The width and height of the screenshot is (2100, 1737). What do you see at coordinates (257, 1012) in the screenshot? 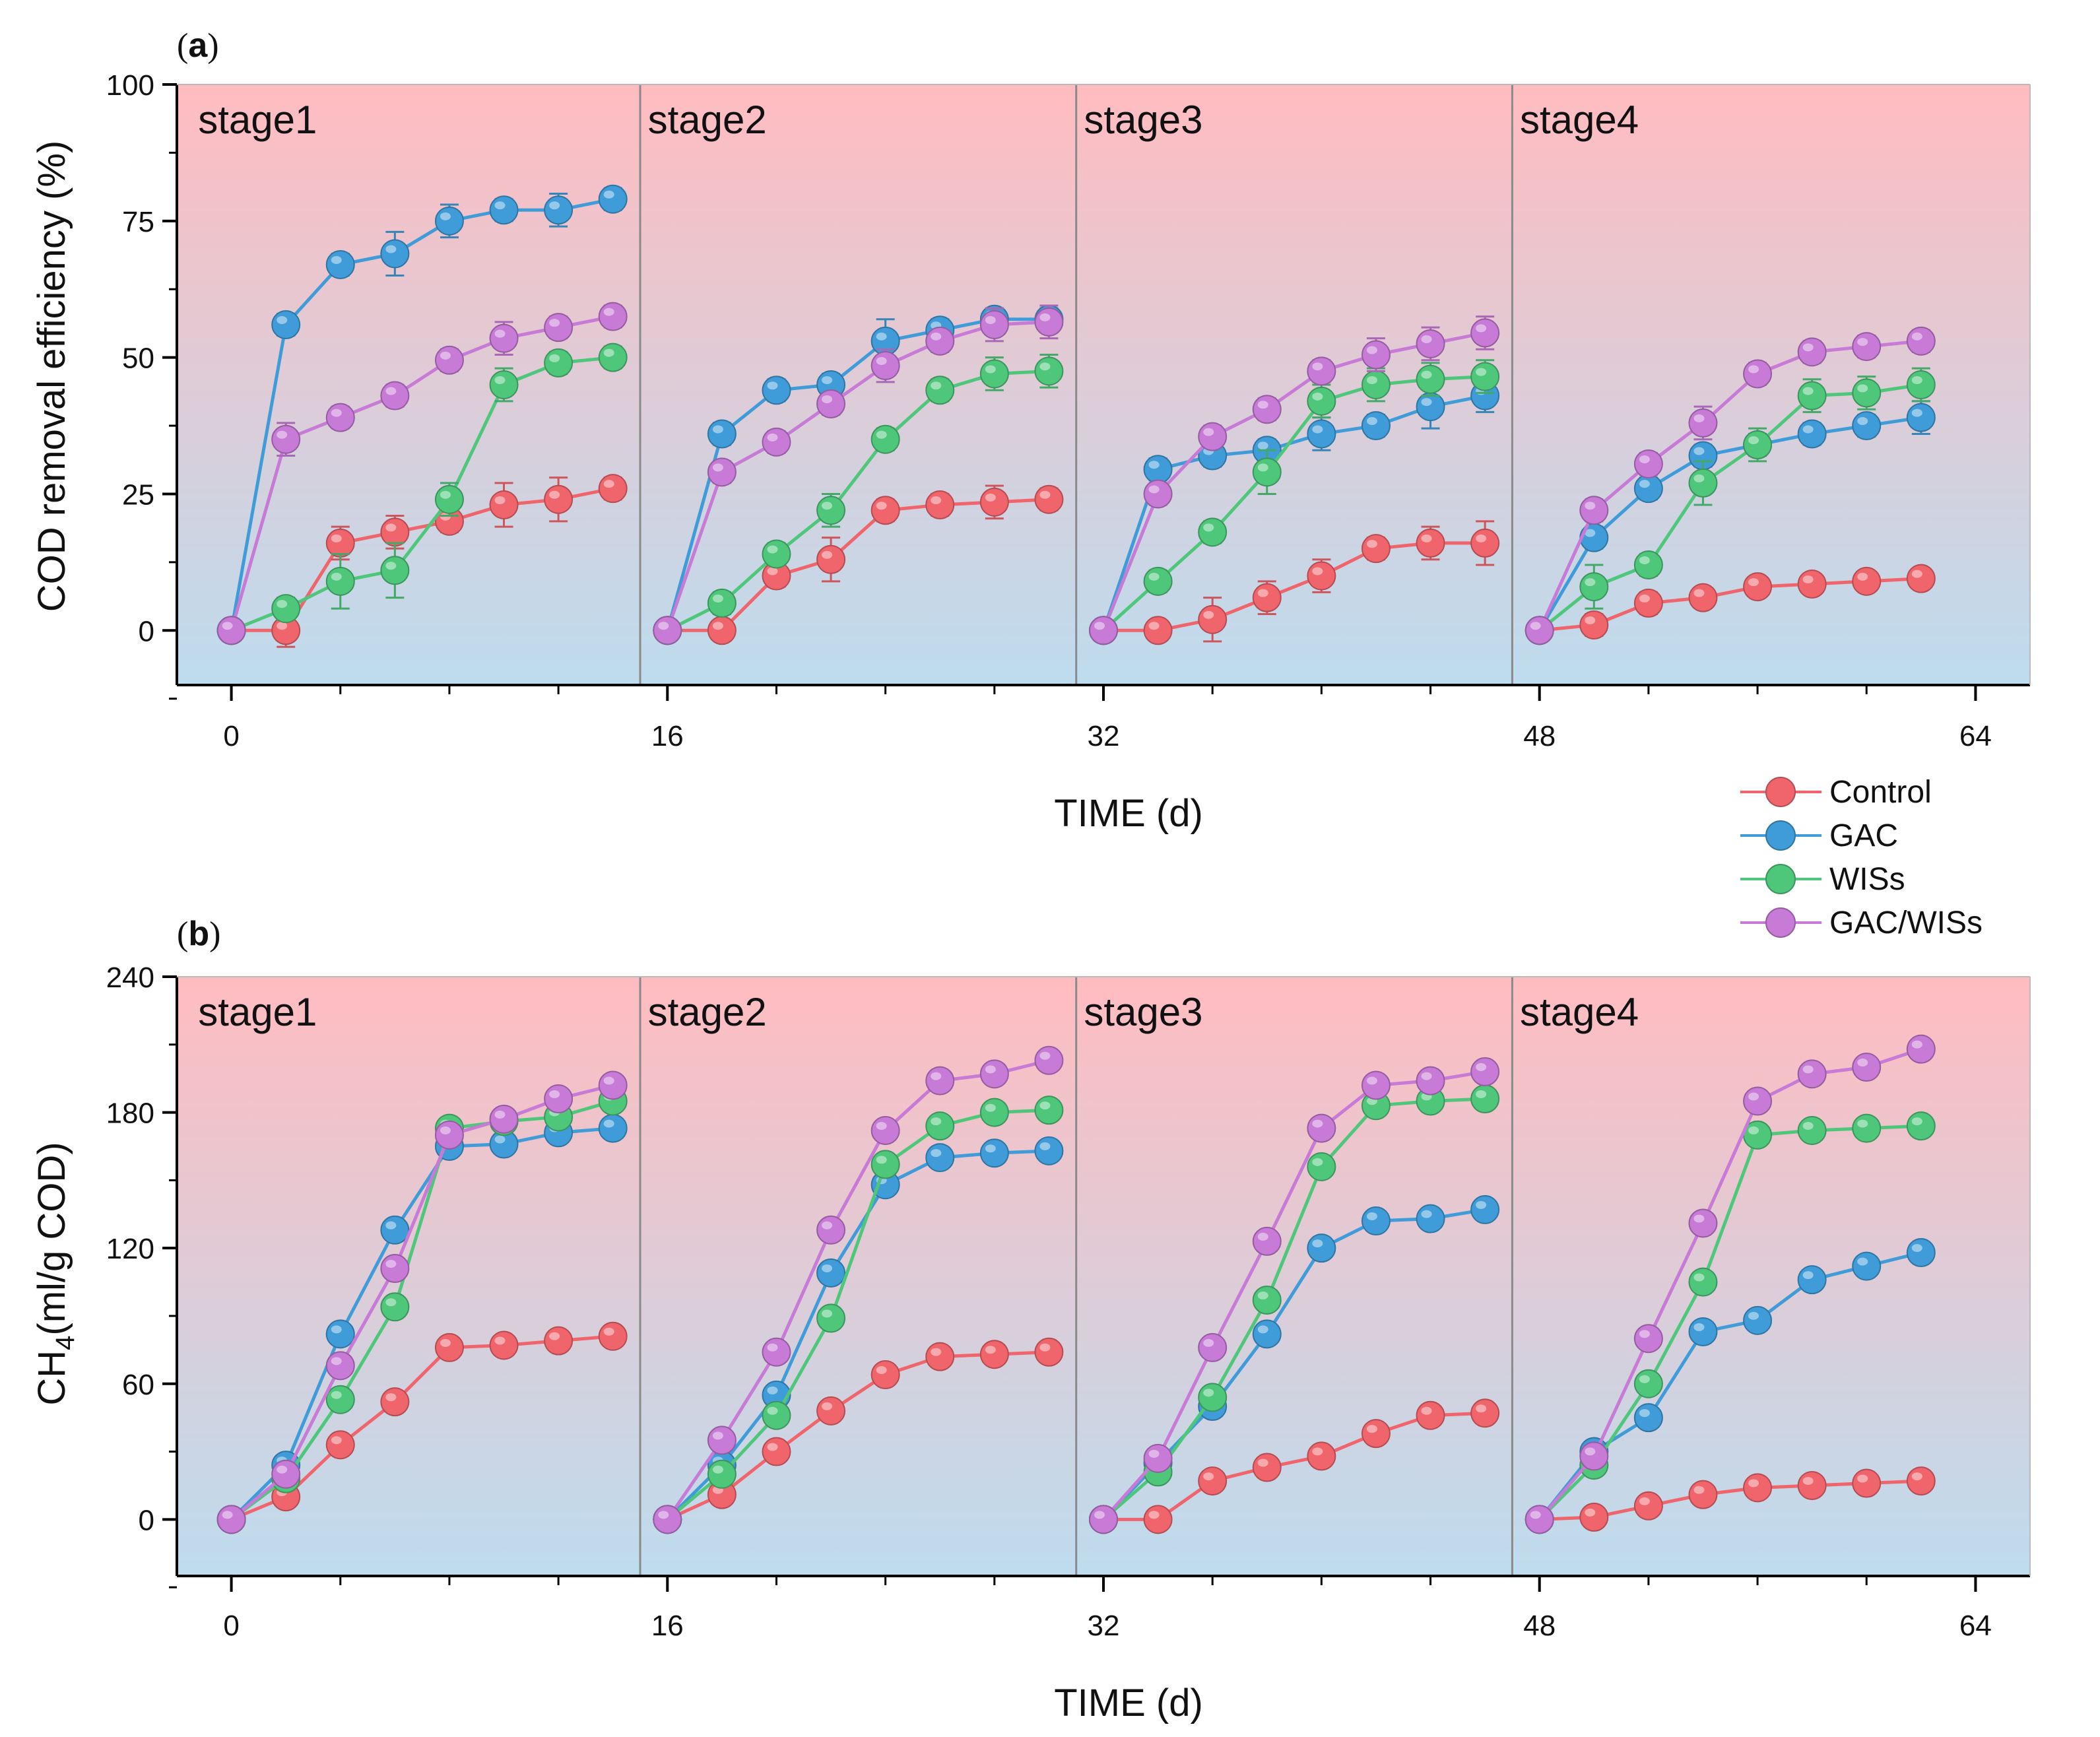
I see `stage-label-b-1: stage1` at bounding box center [257, 1012].